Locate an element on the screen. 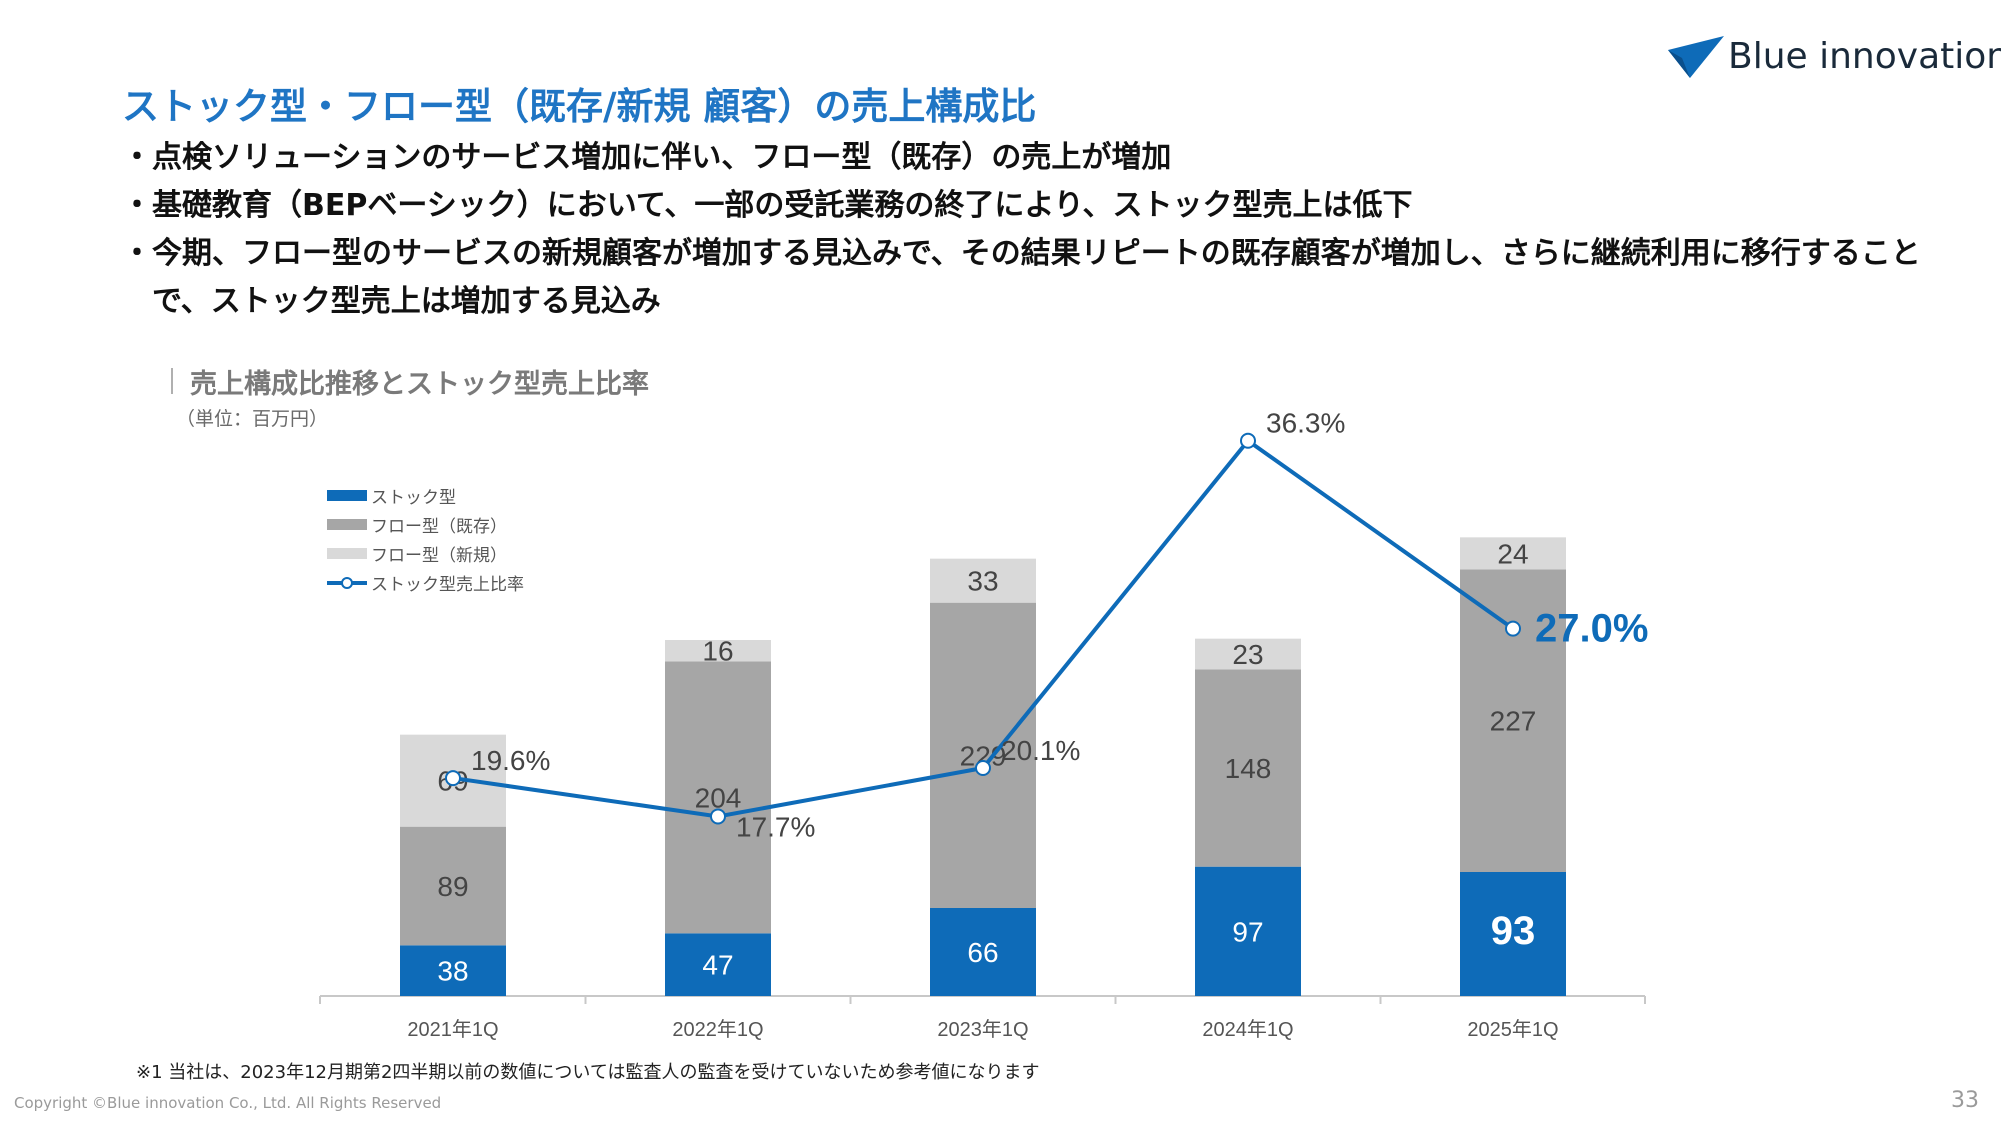  bar-value-label: 97 is located at coordinates (1247, 931).